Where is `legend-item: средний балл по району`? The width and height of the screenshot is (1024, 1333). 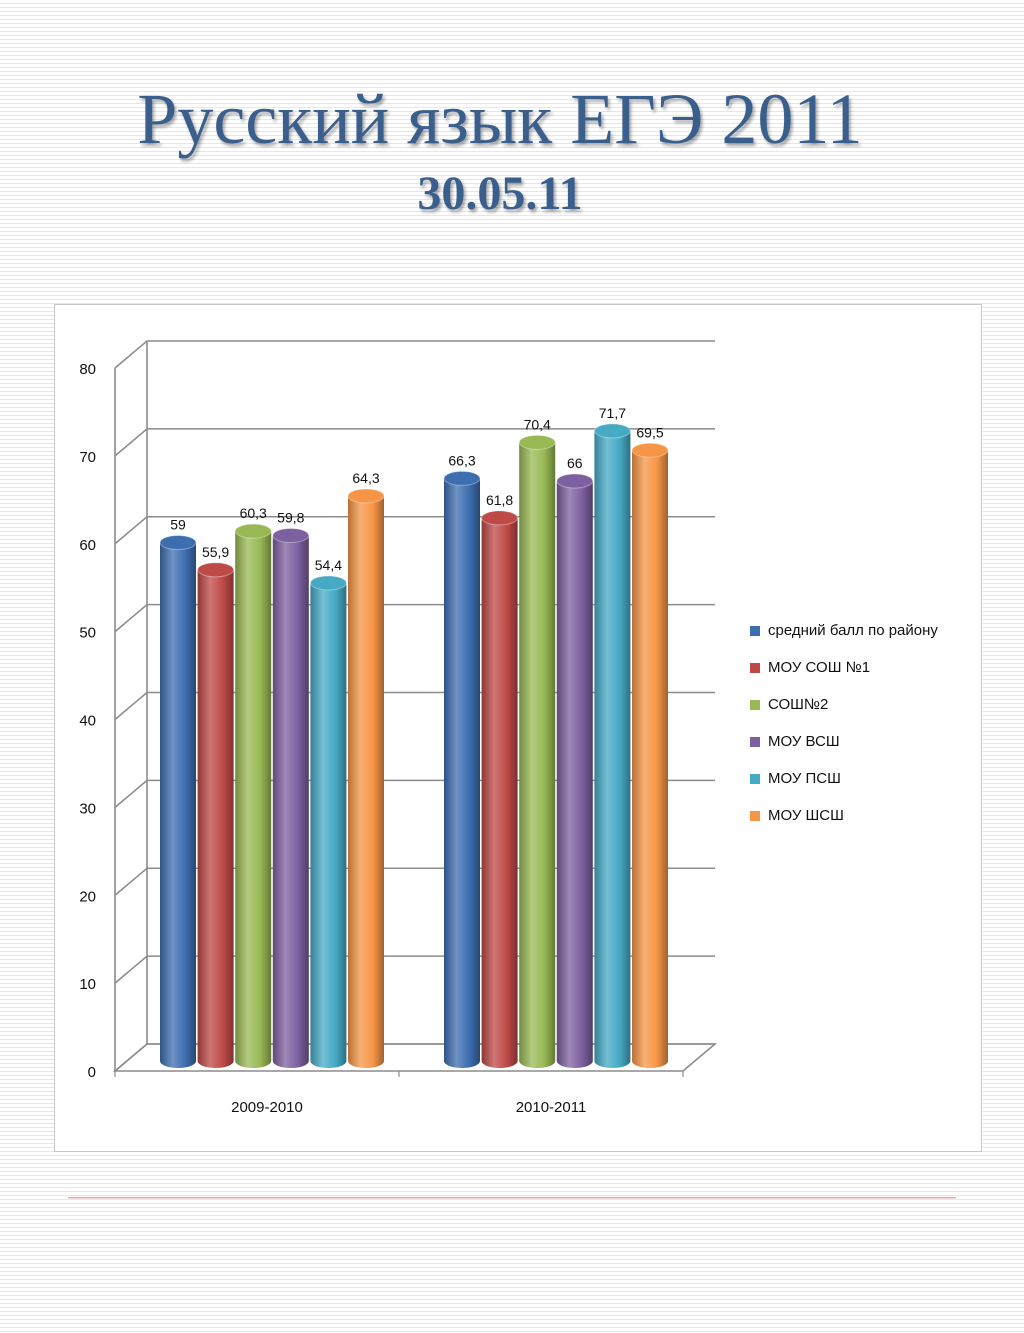 legend-item: средний балл по району is located at coordinates (844, 640).